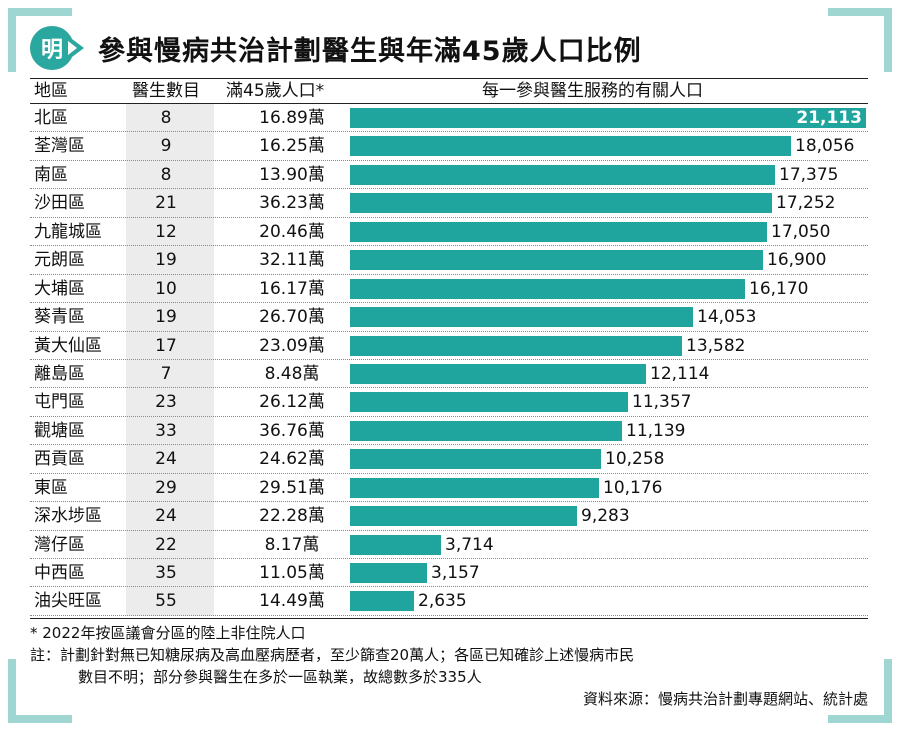  What do you see at coordinates (166, 288) in the screenshot?
I see `doctors-cell: 10` at bounding box center [166, 288].